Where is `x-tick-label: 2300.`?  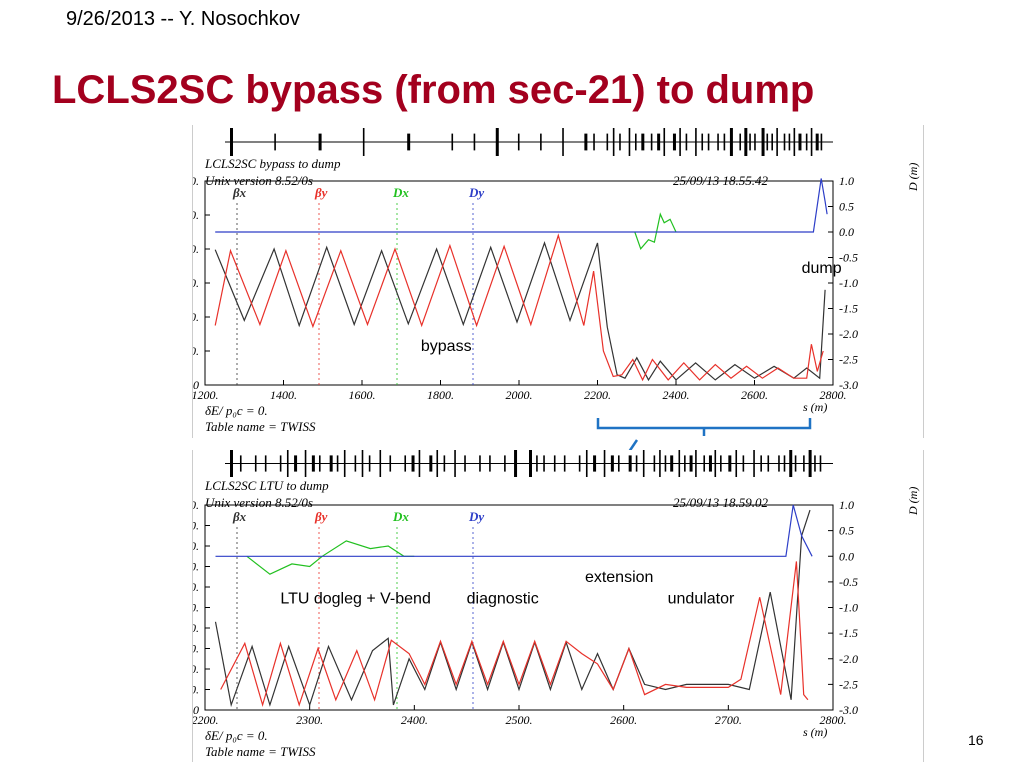 x-tick-label: 2300. is located at coordinates (309, 720).